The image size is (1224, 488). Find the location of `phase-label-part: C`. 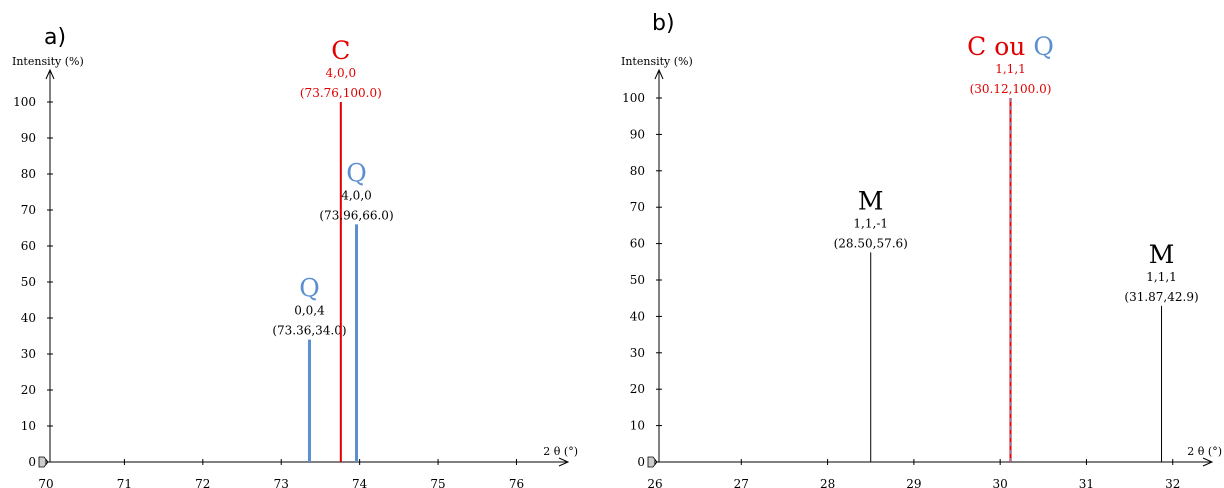

phase-label-part: C is located at coordinates (976, 46).